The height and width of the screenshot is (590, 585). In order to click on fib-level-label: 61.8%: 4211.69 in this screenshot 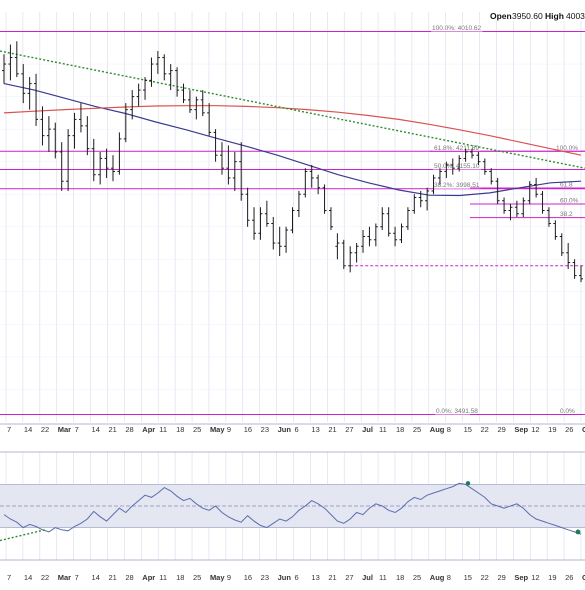, I will do `click(456, 148)`.